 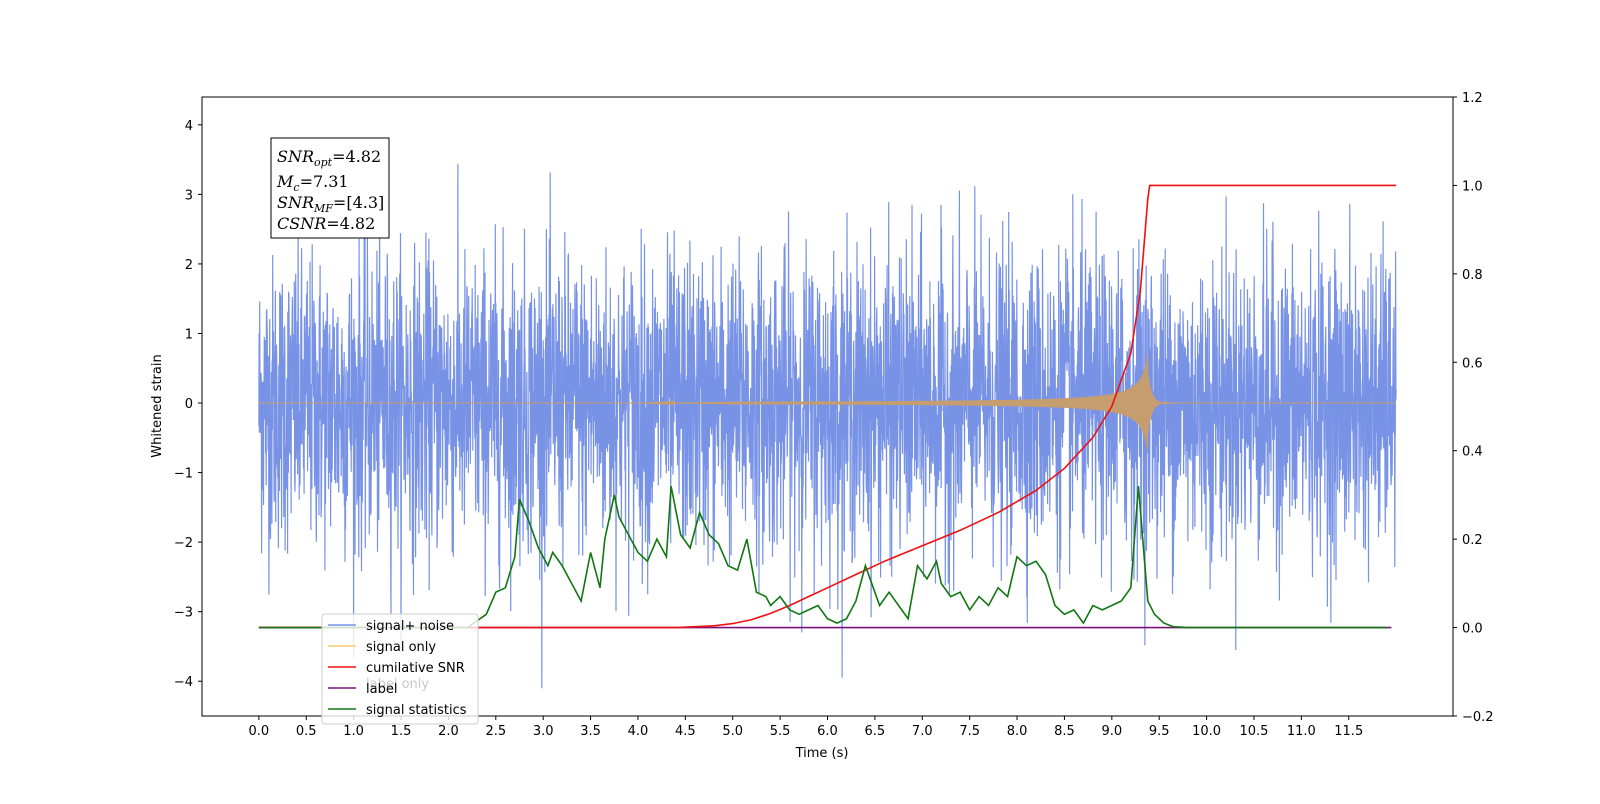 I want to click on signal-only-line, so click(x=827, y=402).